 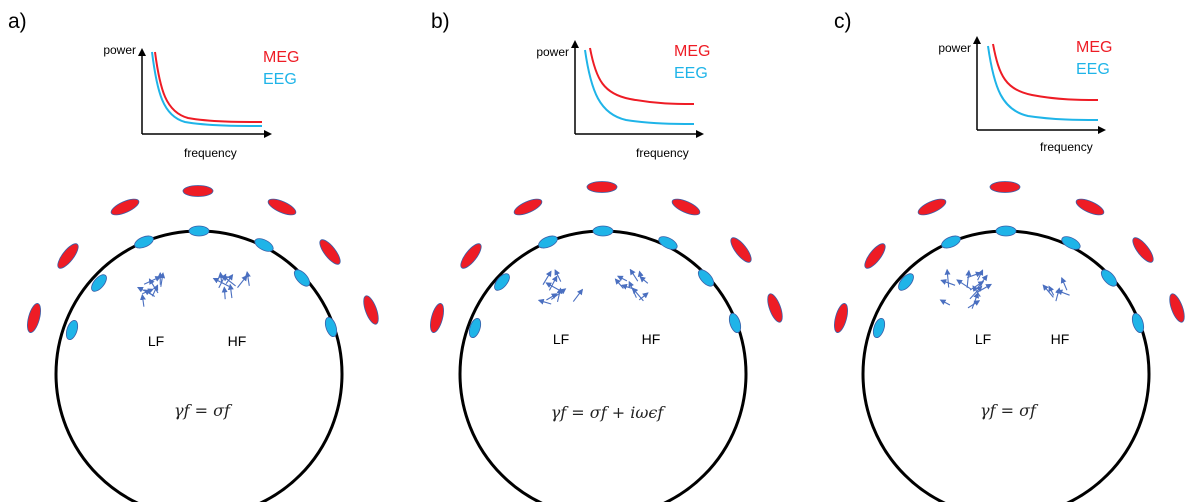 I want to click on panel-letter: a), so click(x=17, y=21).